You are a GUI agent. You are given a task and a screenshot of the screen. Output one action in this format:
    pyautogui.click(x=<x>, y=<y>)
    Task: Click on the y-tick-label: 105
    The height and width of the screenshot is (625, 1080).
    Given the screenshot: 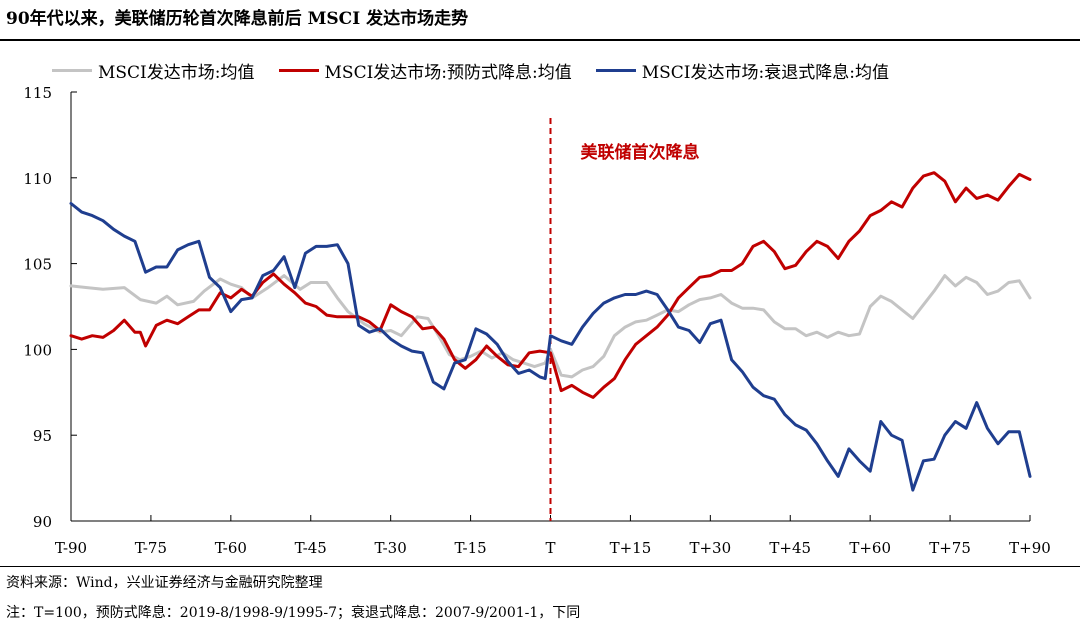 What is the action you would take?
    pyautogui.click(x=37, y=265)
    